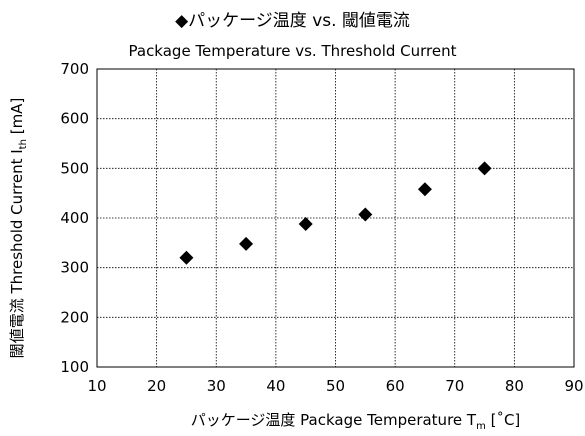  Describe the element at coordinates (275, 386) in the screenshot. I see `x-tick-label: 40` at that location.